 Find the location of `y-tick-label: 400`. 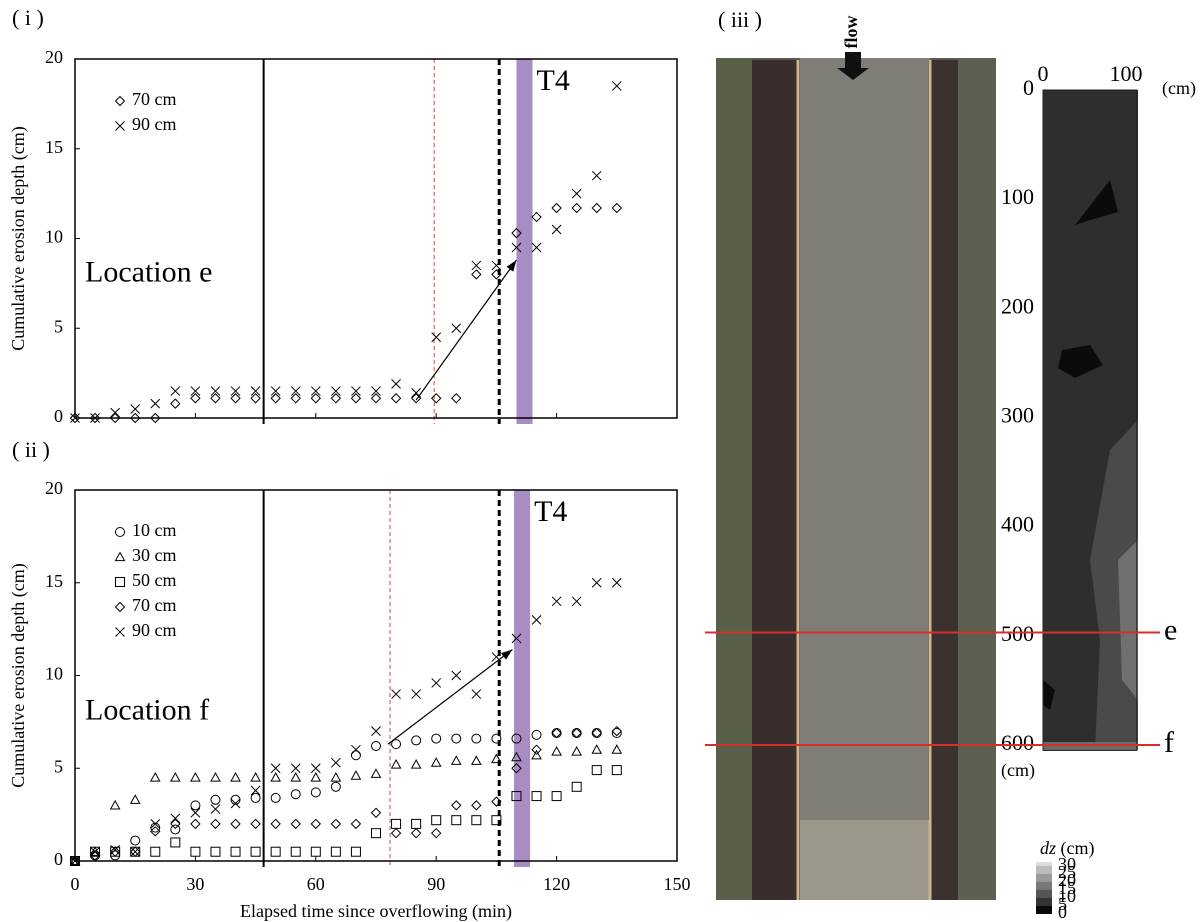

y-tick-label: 400 is located at coordinates (1017, 524).